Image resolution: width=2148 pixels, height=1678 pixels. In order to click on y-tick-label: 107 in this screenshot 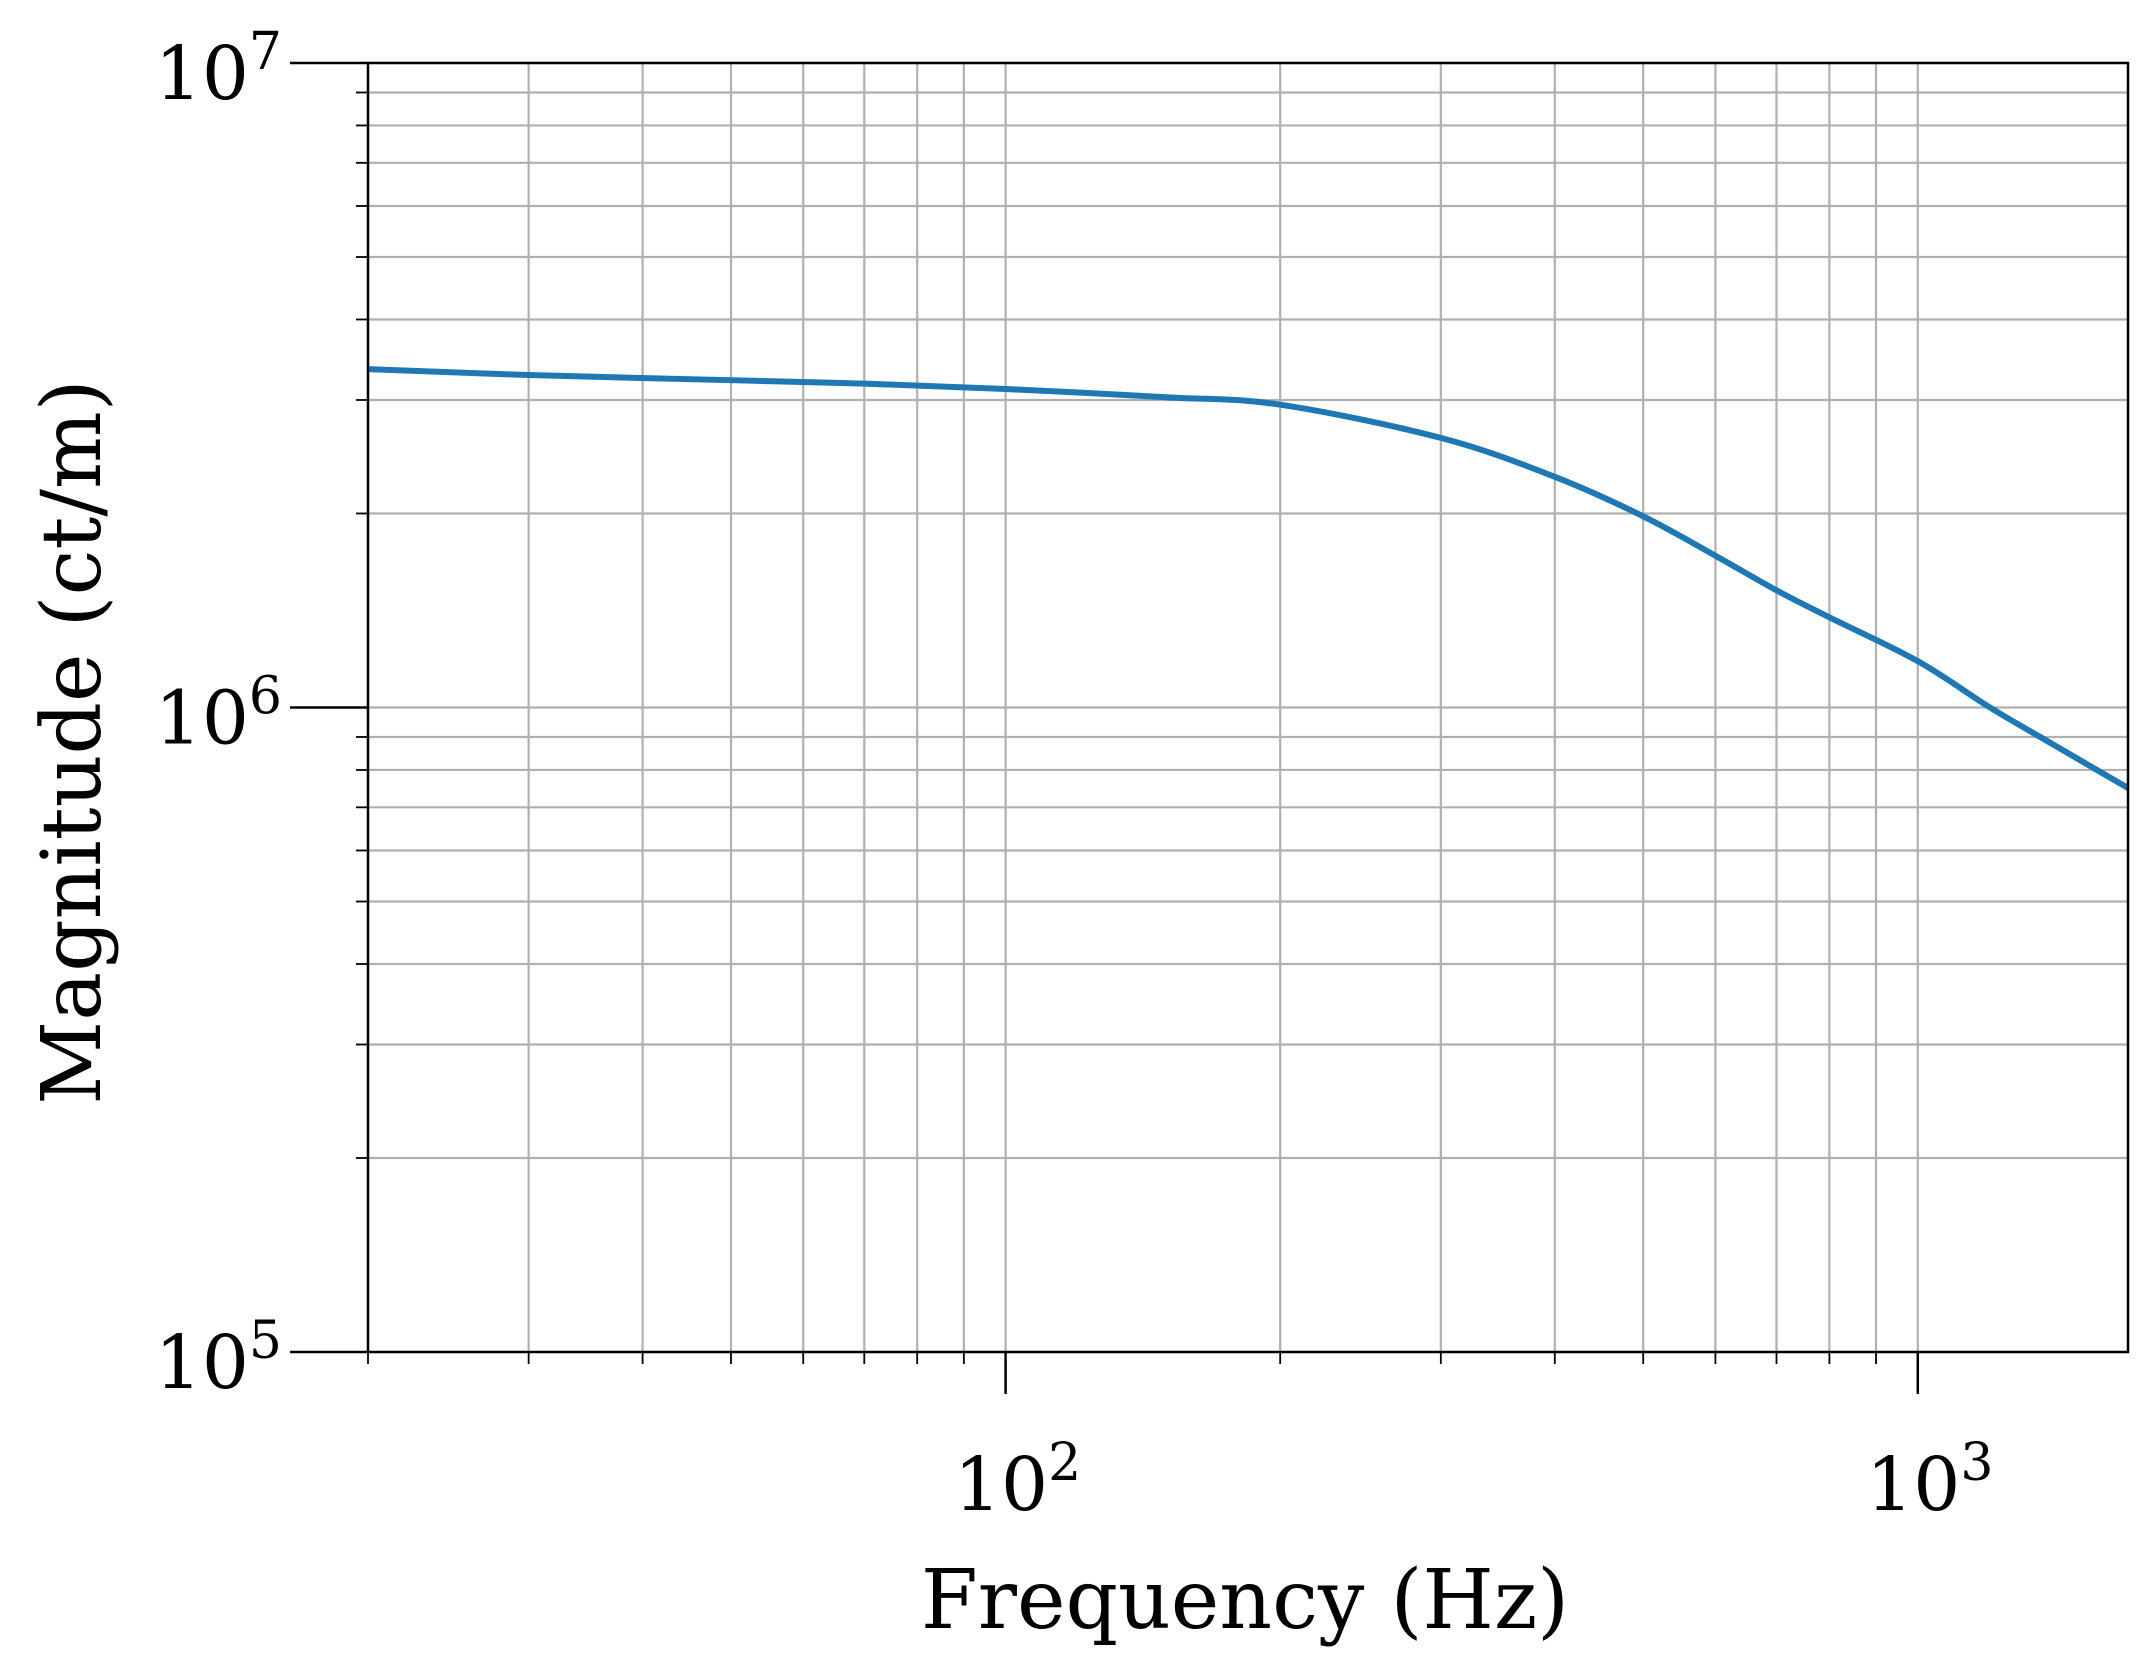, I will do `click(218, 69)`.